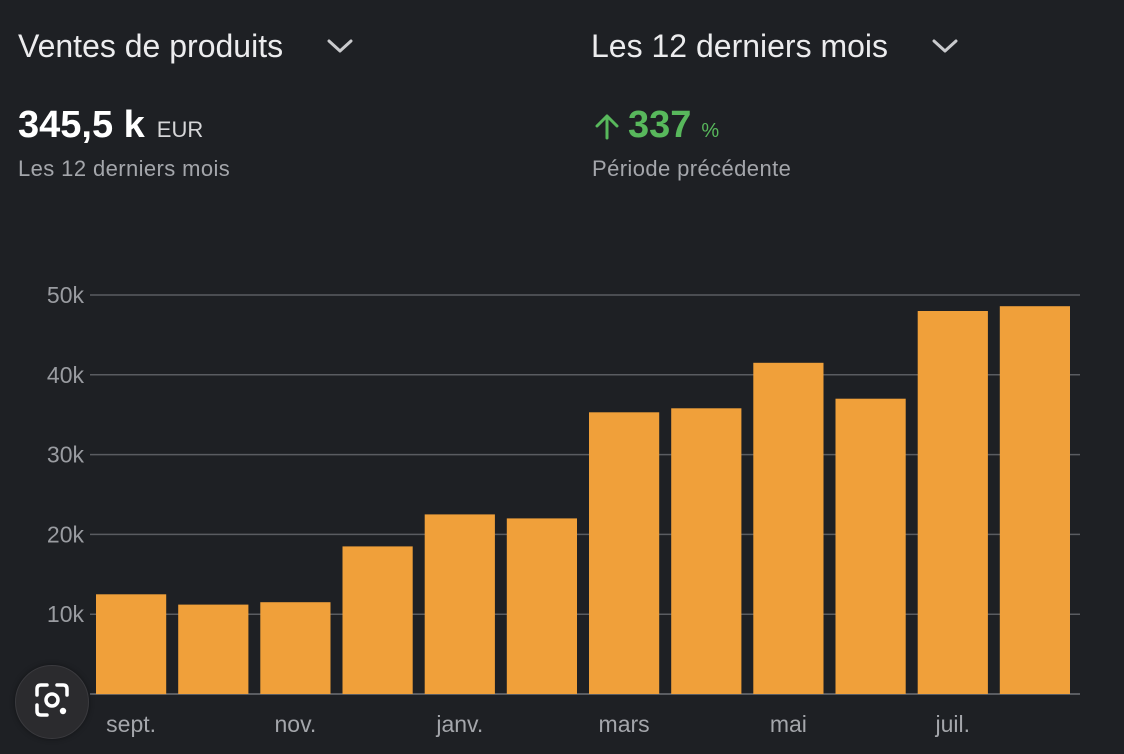  I want to click on x-tick-label: janv., so click(459, 724).